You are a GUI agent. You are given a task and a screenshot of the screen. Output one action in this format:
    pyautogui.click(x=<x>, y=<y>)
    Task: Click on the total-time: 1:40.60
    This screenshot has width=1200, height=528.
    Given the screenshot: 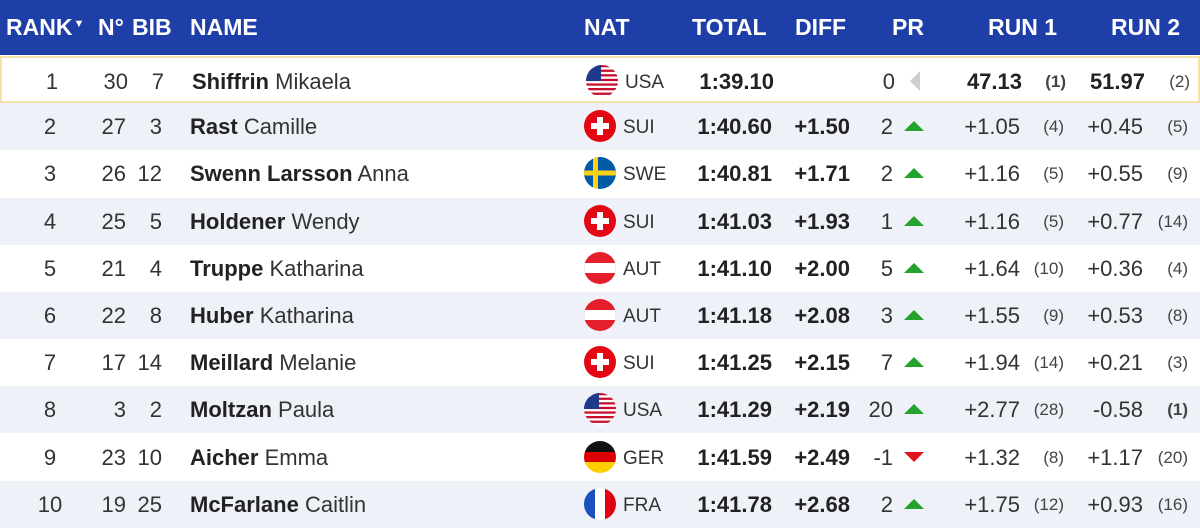 What is the action you would take?
    pyautogui.click(x=734, y=127)
    